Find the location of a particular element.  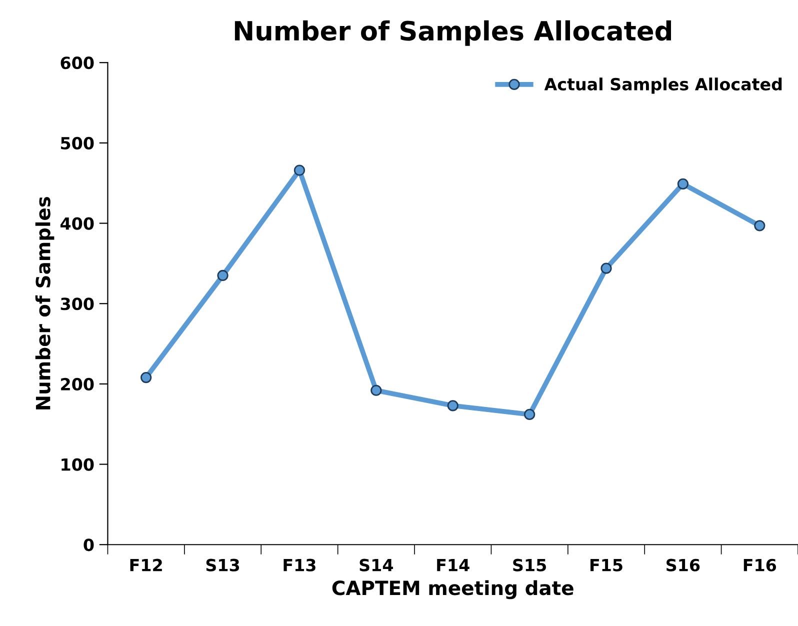

y-tick-label: 600 is located at coordinates (77, 63).